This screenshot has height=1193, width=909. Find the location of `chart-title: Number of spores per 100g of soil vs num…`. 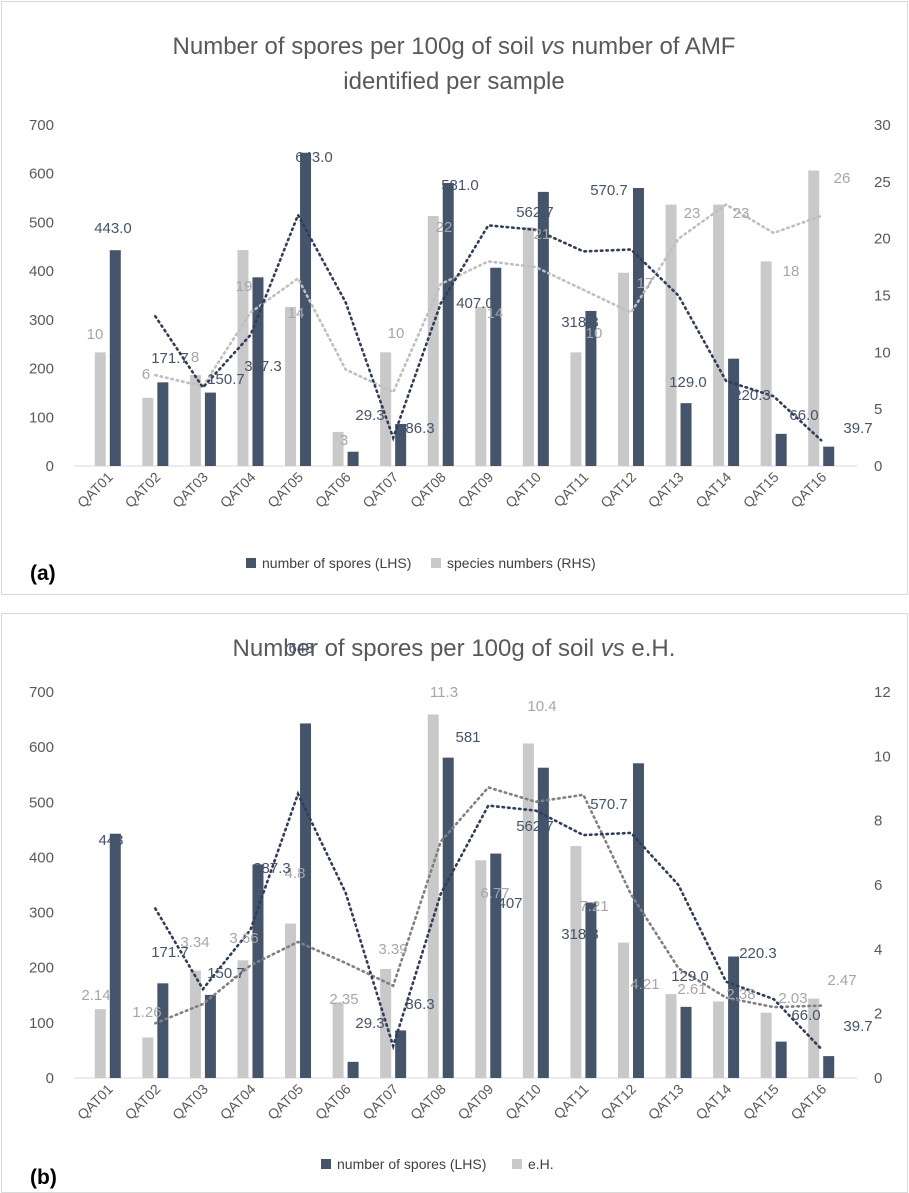

chart-title: Number of spores per 100g of soil vs num… is located at coordinates (454, 46).